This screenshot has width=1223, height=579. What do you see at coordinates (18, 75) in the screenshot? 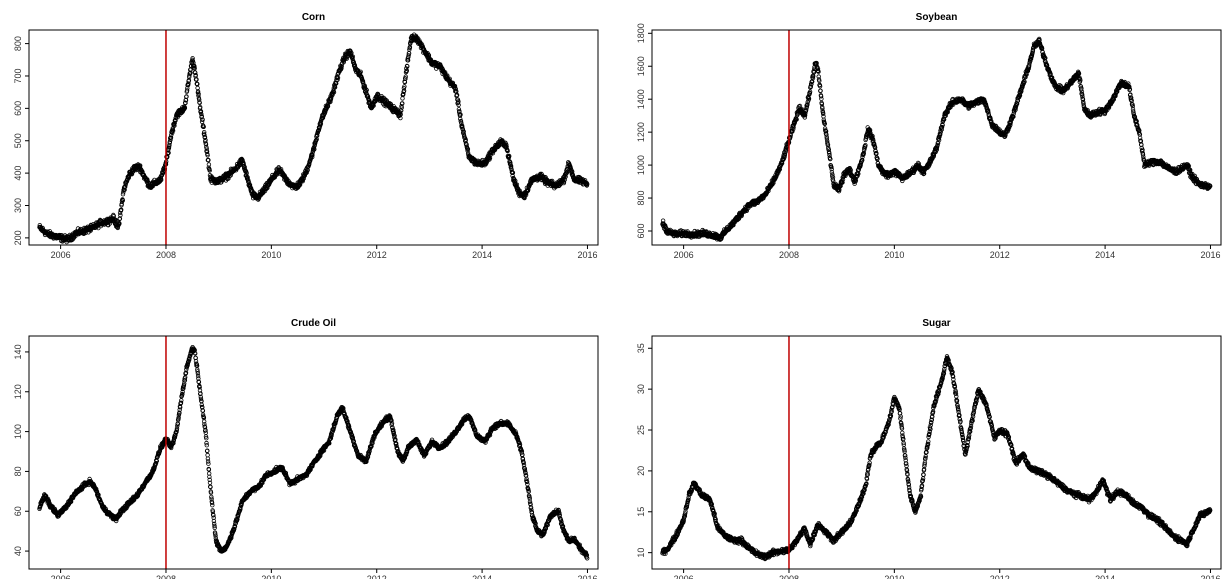
I see `corn-y-tick-label: 700` at bounding box center [18, 75].